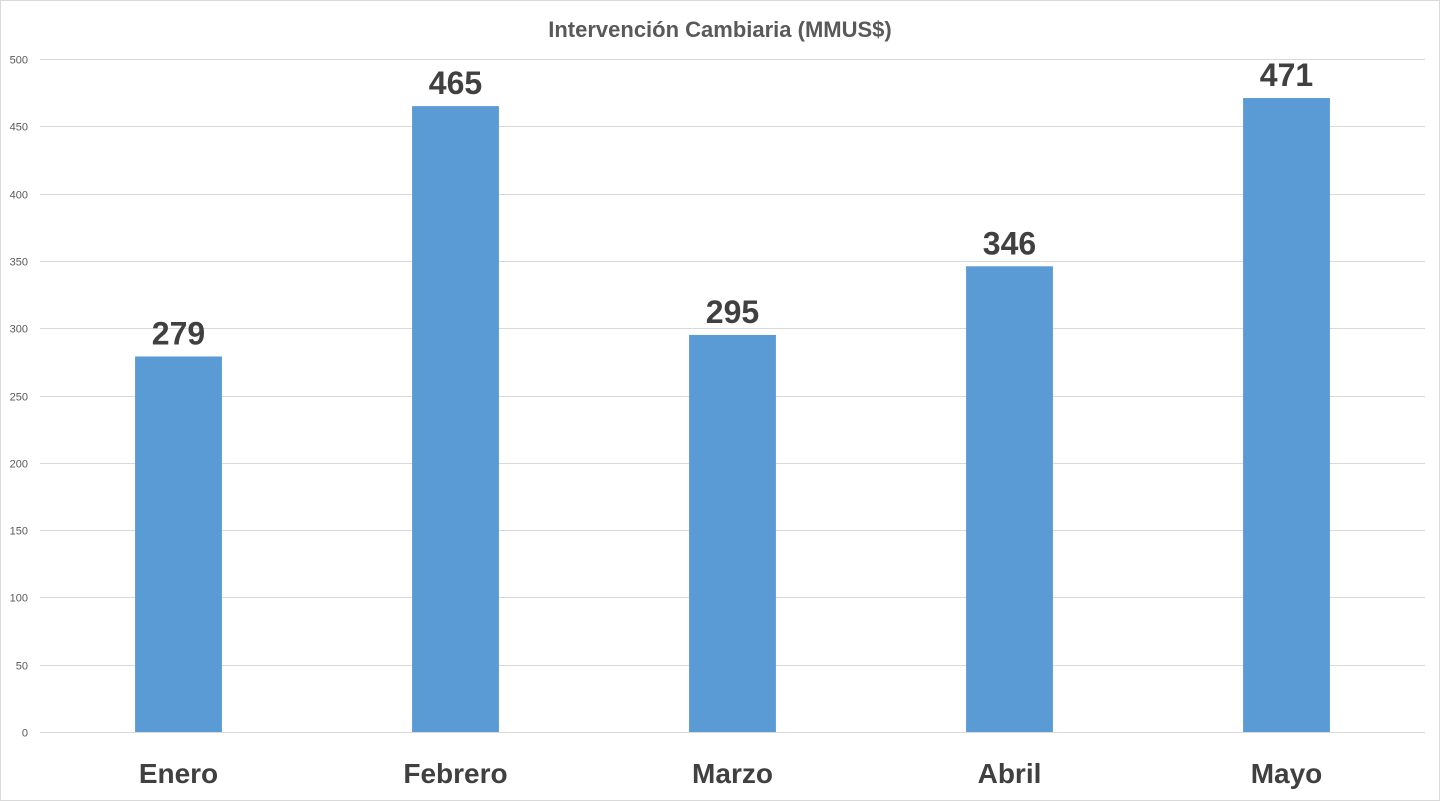 Image resolution: width=1440 pixels, height=801 pixels. Describe the element at coordinates (1009, 499) in the screenshot. I see `bar-abril` at that location.